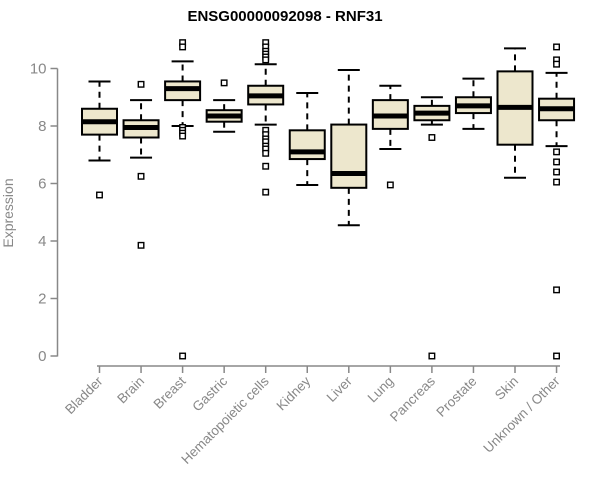 The width and height of the screenshot is (600, 500). Describe the element at coordinates (42, 126) in the screenshot. I see `y-tick-label: 8` at that location.